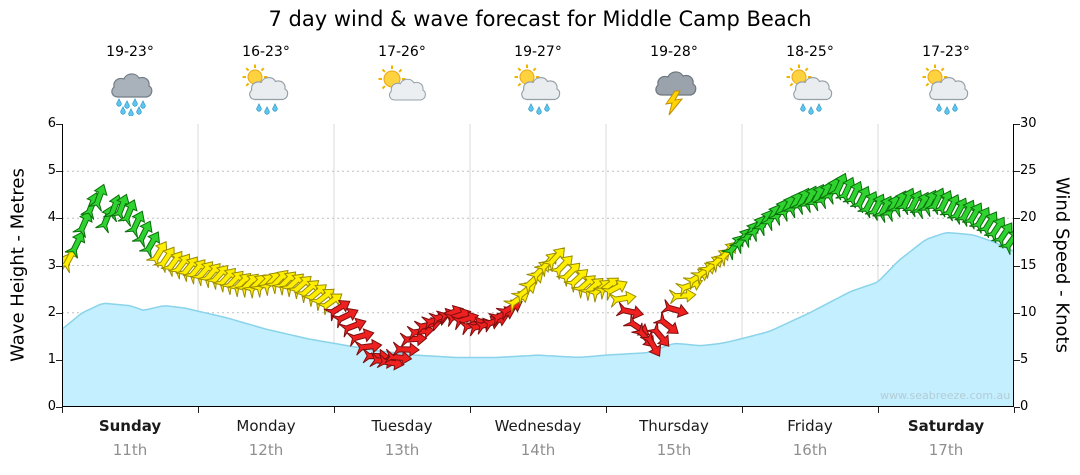 This screenshot has width=1080, height=475. Describe the element at coordinates (266, 450) in the screenshot. I see `day-date-monday: 12th` at that location.